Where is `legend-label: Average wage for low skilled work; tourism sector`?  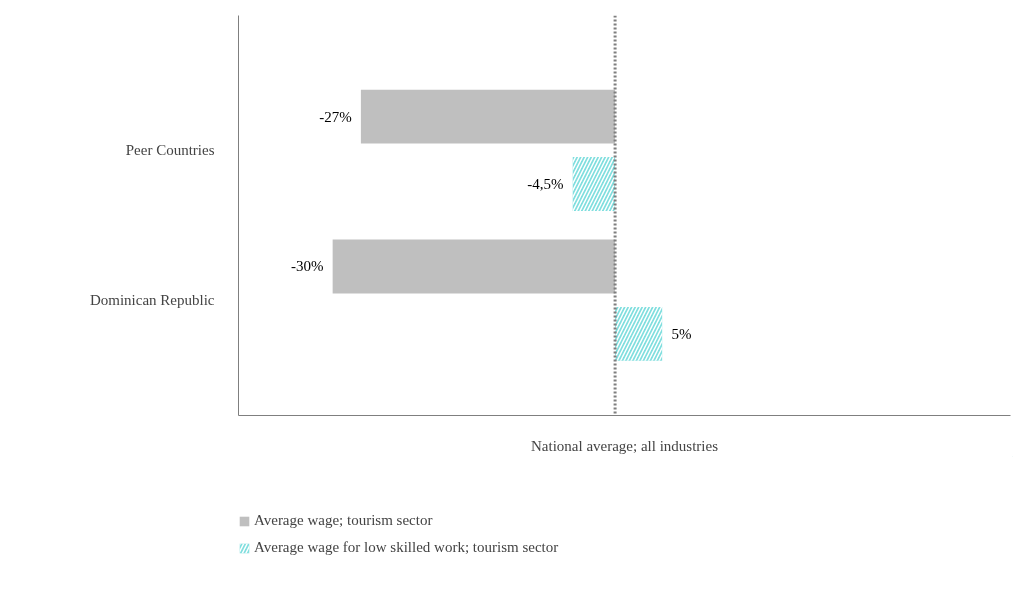
legend-label: Average wage for low skilled work; tourism sector is located at coordinates (406, 547).